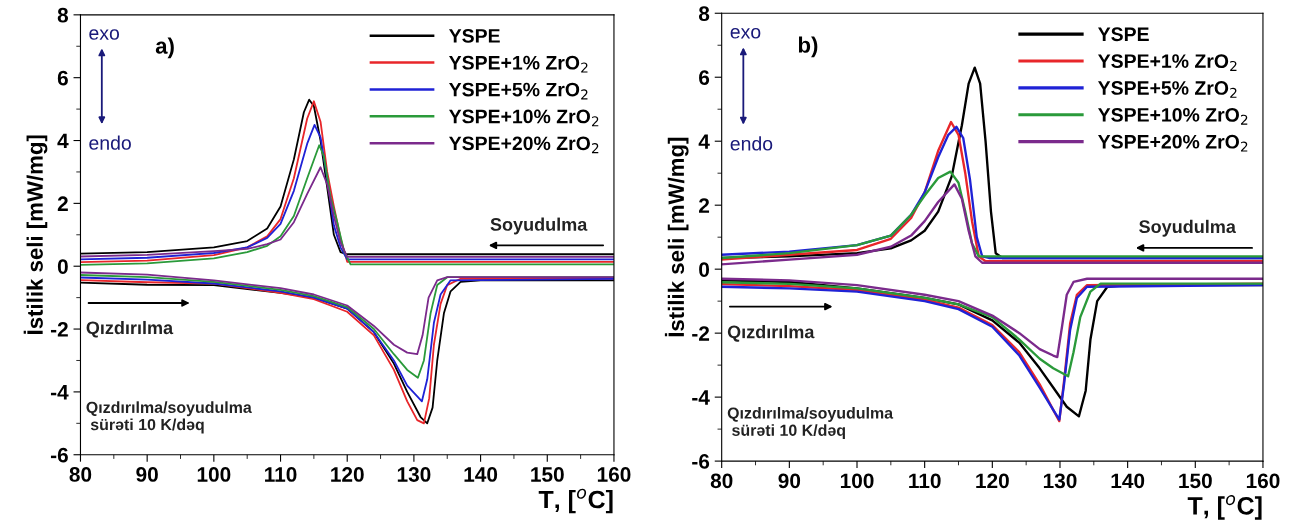  I want to click on annotation: b), so click(808, 47).